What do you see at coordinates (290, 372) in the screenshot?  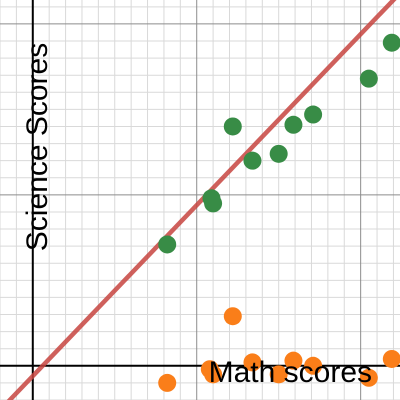 I see `x-axis-title: Math scores` at bounding box center [290, 372].